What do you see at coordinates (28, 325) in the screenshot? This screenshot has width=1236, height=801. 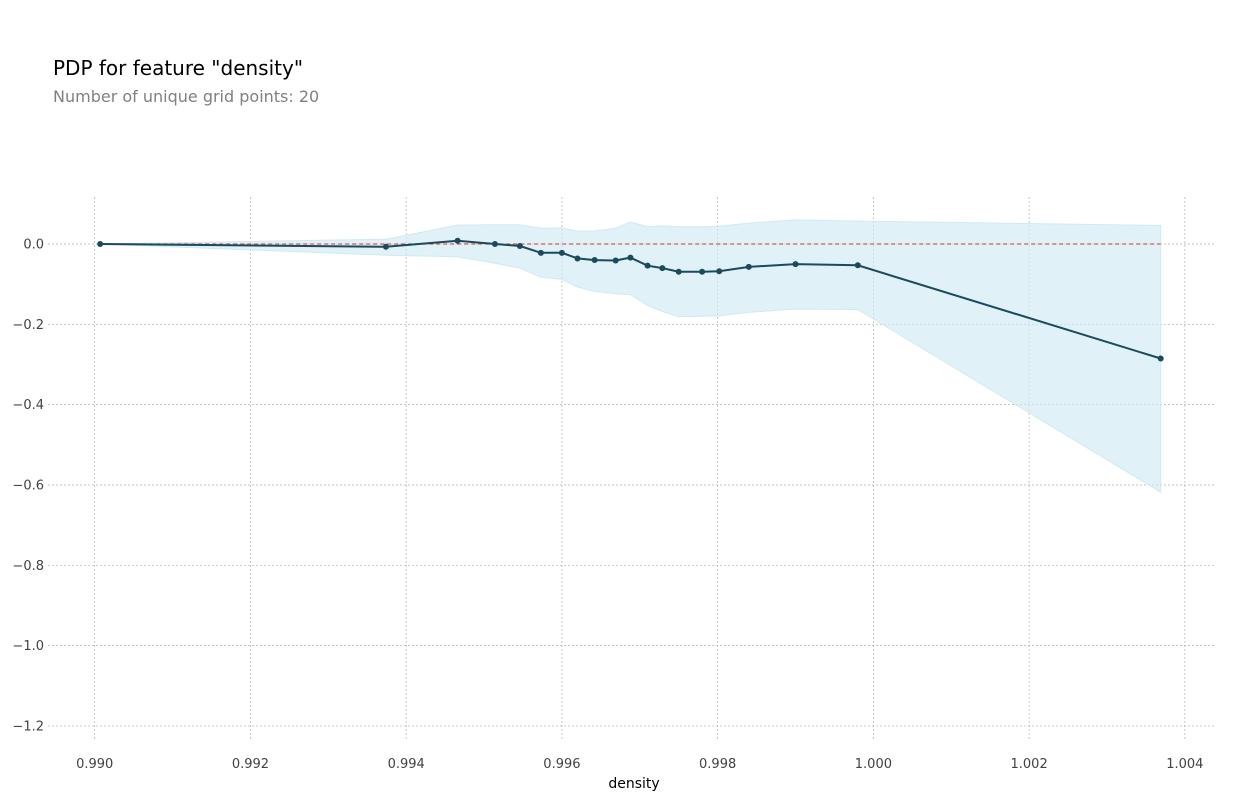 I see `y-tick-label: −0.2` at bounding box center [28, 325].